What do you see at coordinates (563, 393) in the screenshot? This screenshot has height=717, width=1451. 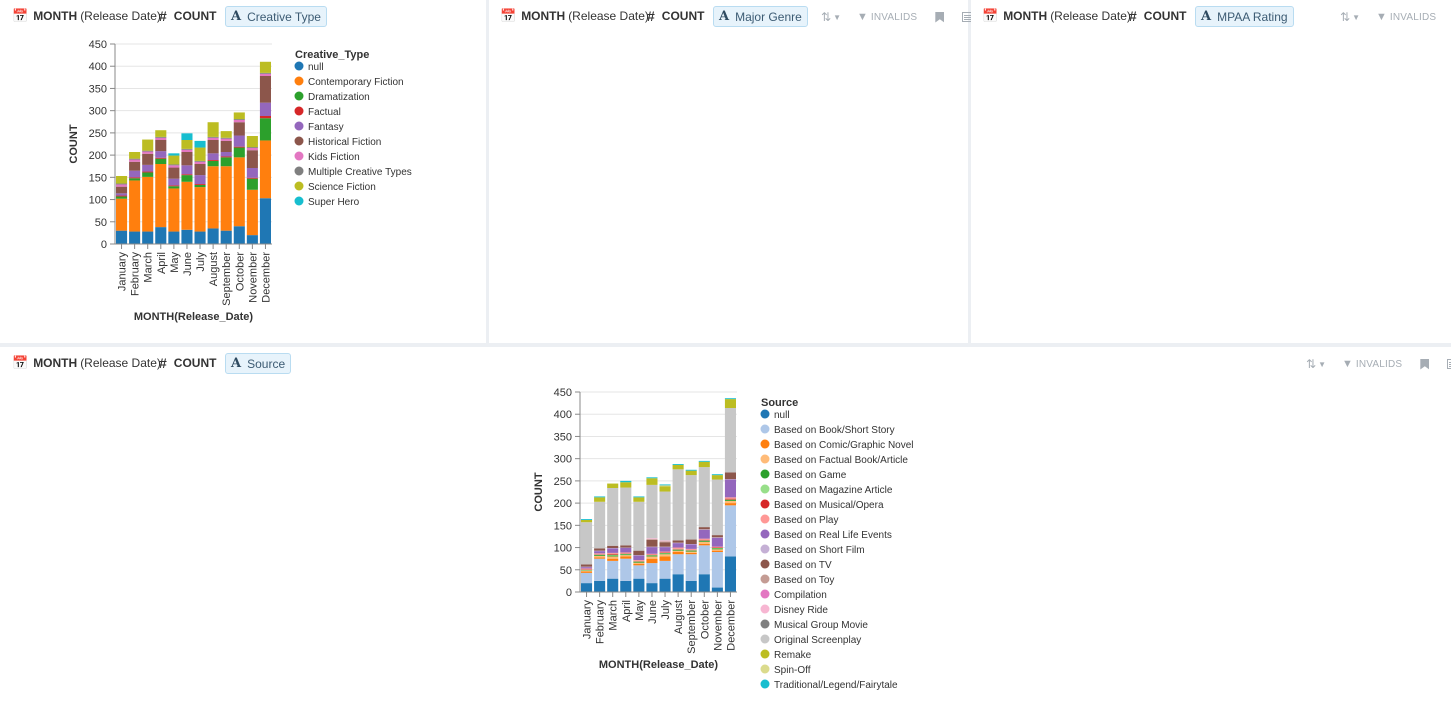 I see `y-tick-label: 450` at bounding box center [563, 393].